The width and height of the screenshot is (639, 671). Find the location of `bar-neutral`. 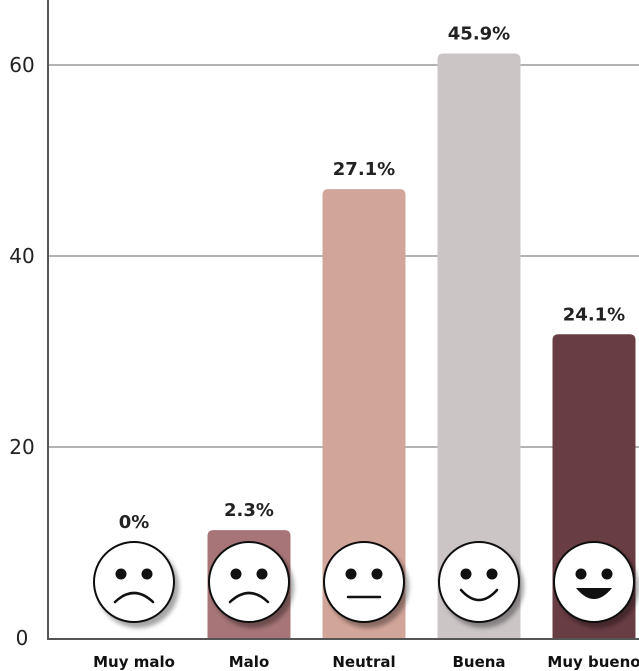

bar-neutral is located at coordinates (364, 413).